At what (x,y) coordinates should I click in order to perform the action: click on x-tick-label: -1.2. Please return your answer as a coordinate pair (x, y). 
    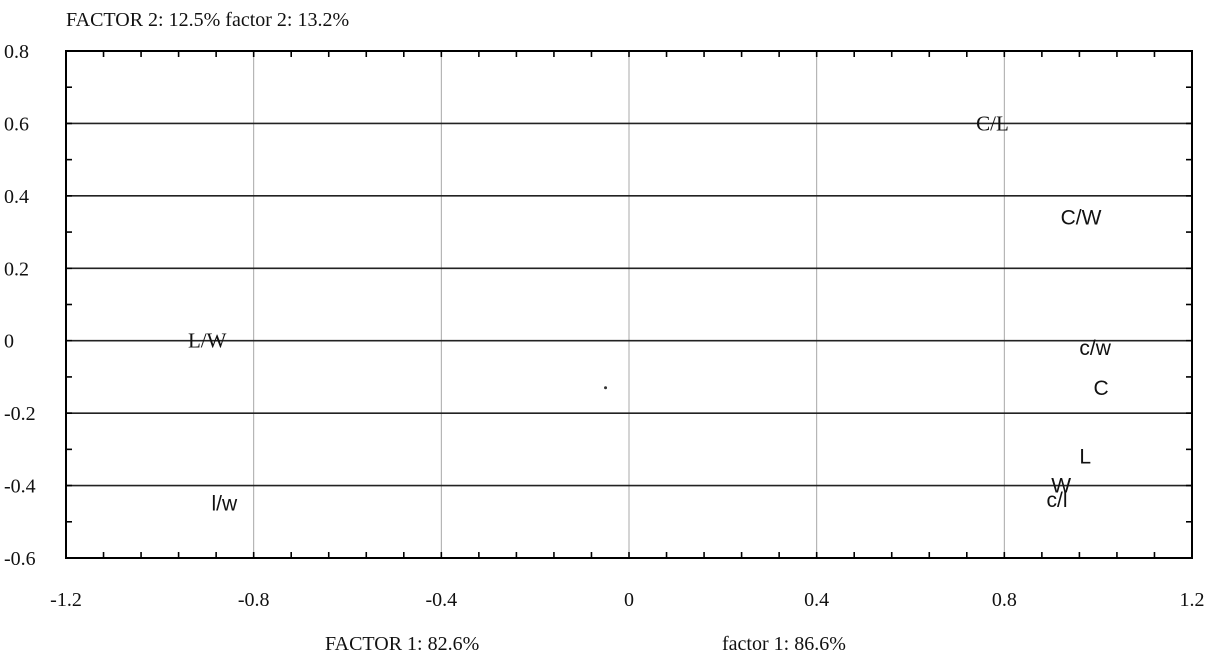
    Looking at the image, I should click on (66, 600).